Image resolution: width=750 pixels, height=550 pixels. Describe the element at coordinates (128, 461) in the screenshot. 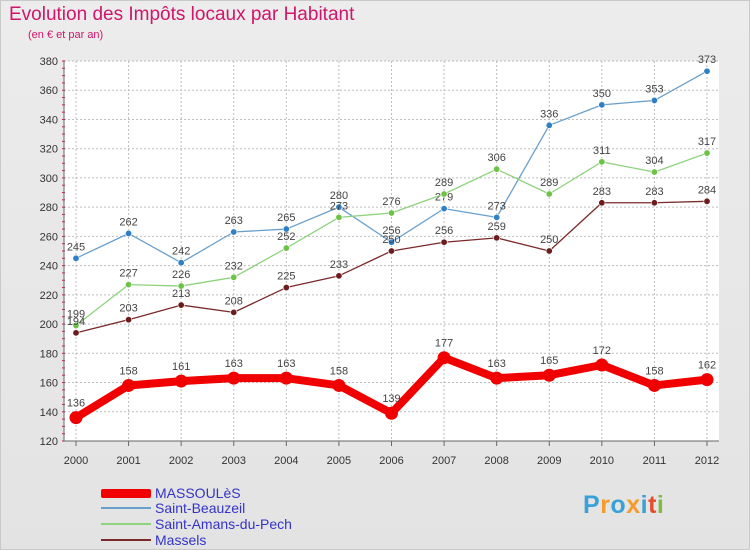

I see `x-tick-label: 2001` at that location.